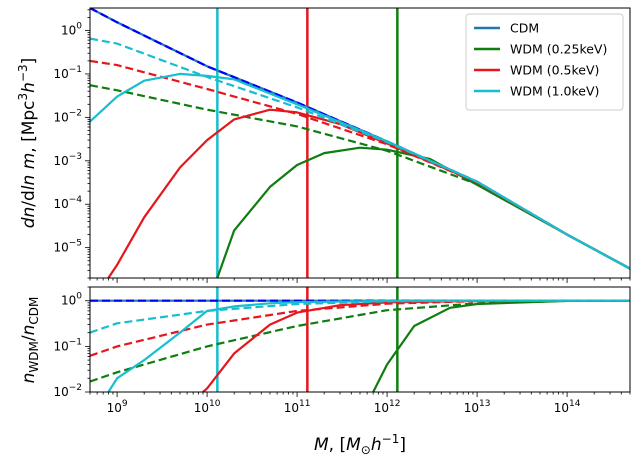  What do you see at coordinates (554, 70) in the screenshot?
I see `legend-label-2: WDM (0.5keV)` at bounding box center [554, 70].